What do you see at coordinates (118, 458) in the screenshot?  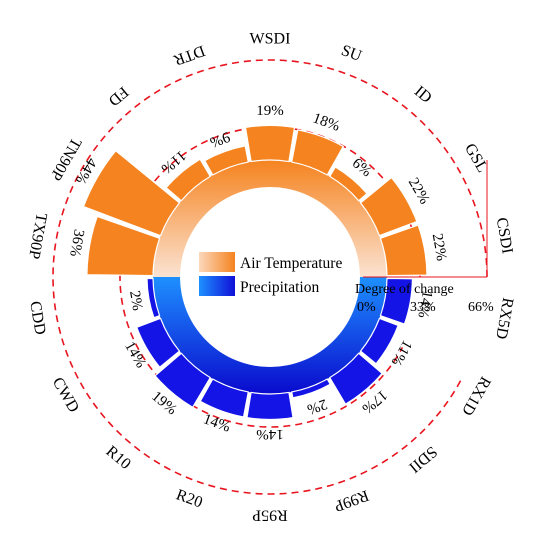 I see `category-label-r10: R10` at bounding box center [118, 458].